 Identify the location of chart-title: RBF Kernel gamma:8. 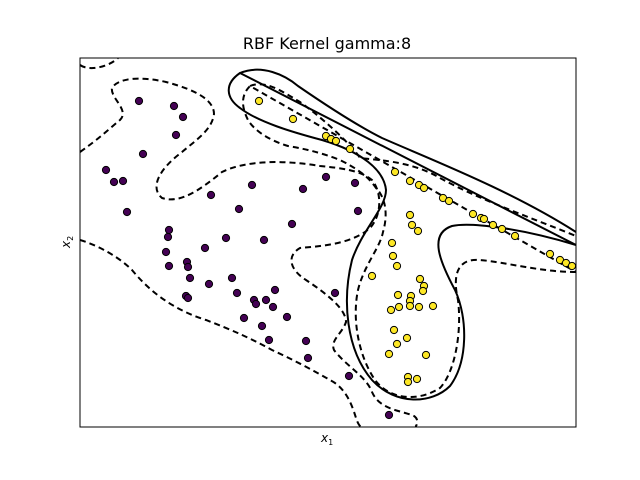
(327, 43).